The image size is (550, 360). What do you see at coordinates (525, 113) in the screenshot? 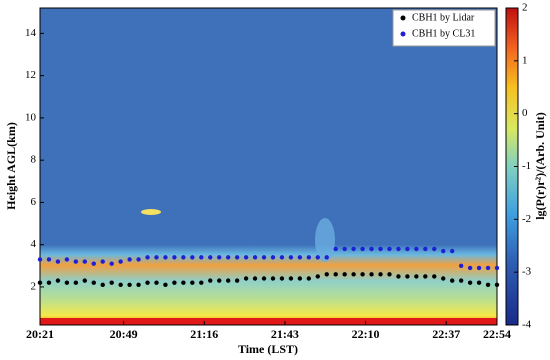
I see `colorbar-tick-label: 0` at bounding box center [525, 113].